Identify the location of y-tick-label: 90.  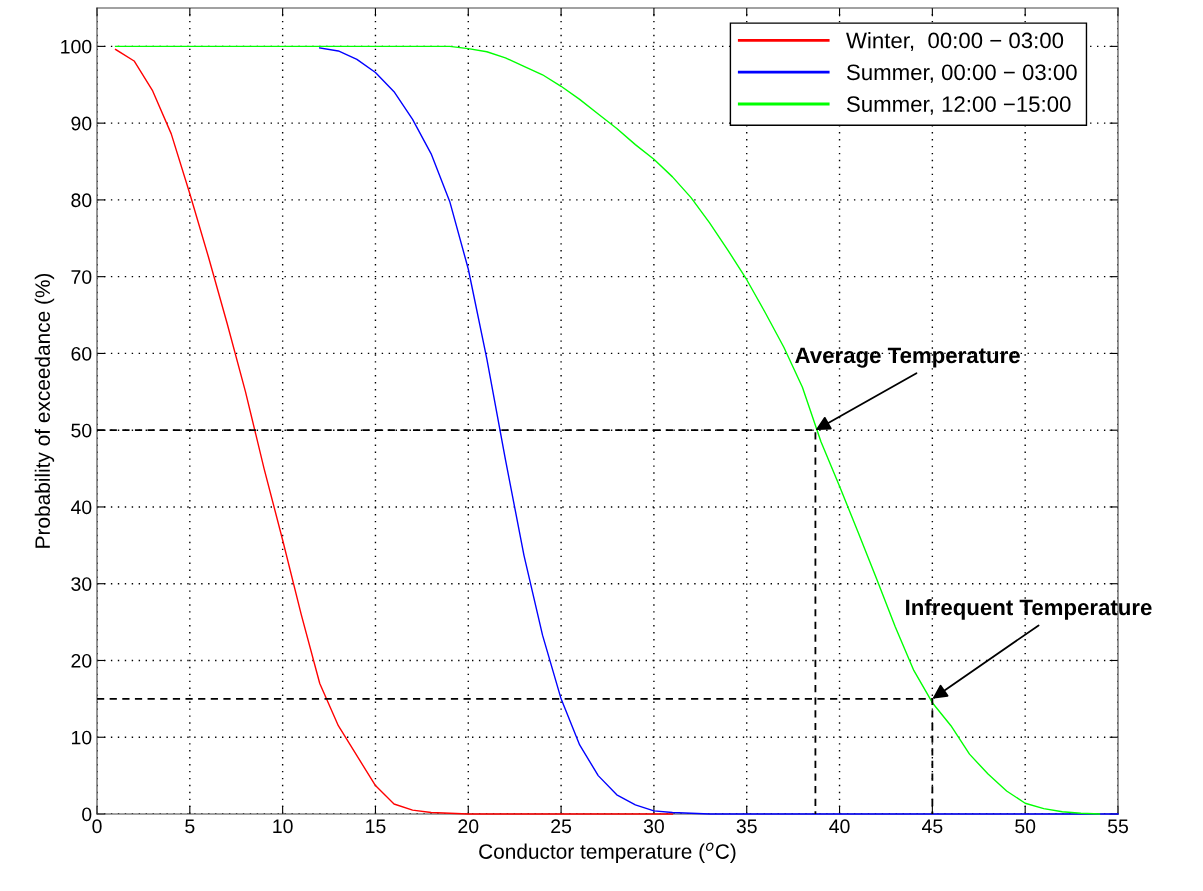
(81, 123).